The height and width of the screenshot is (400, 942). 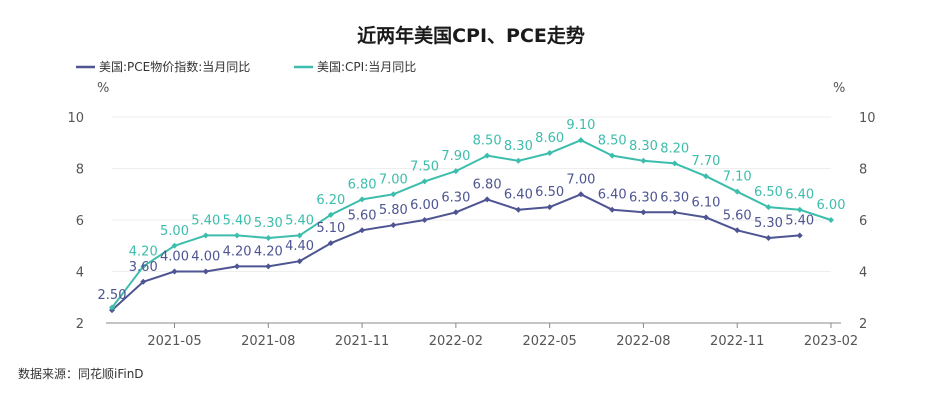 I want to click on data-label: 3.60, so click(x=143, y=267).